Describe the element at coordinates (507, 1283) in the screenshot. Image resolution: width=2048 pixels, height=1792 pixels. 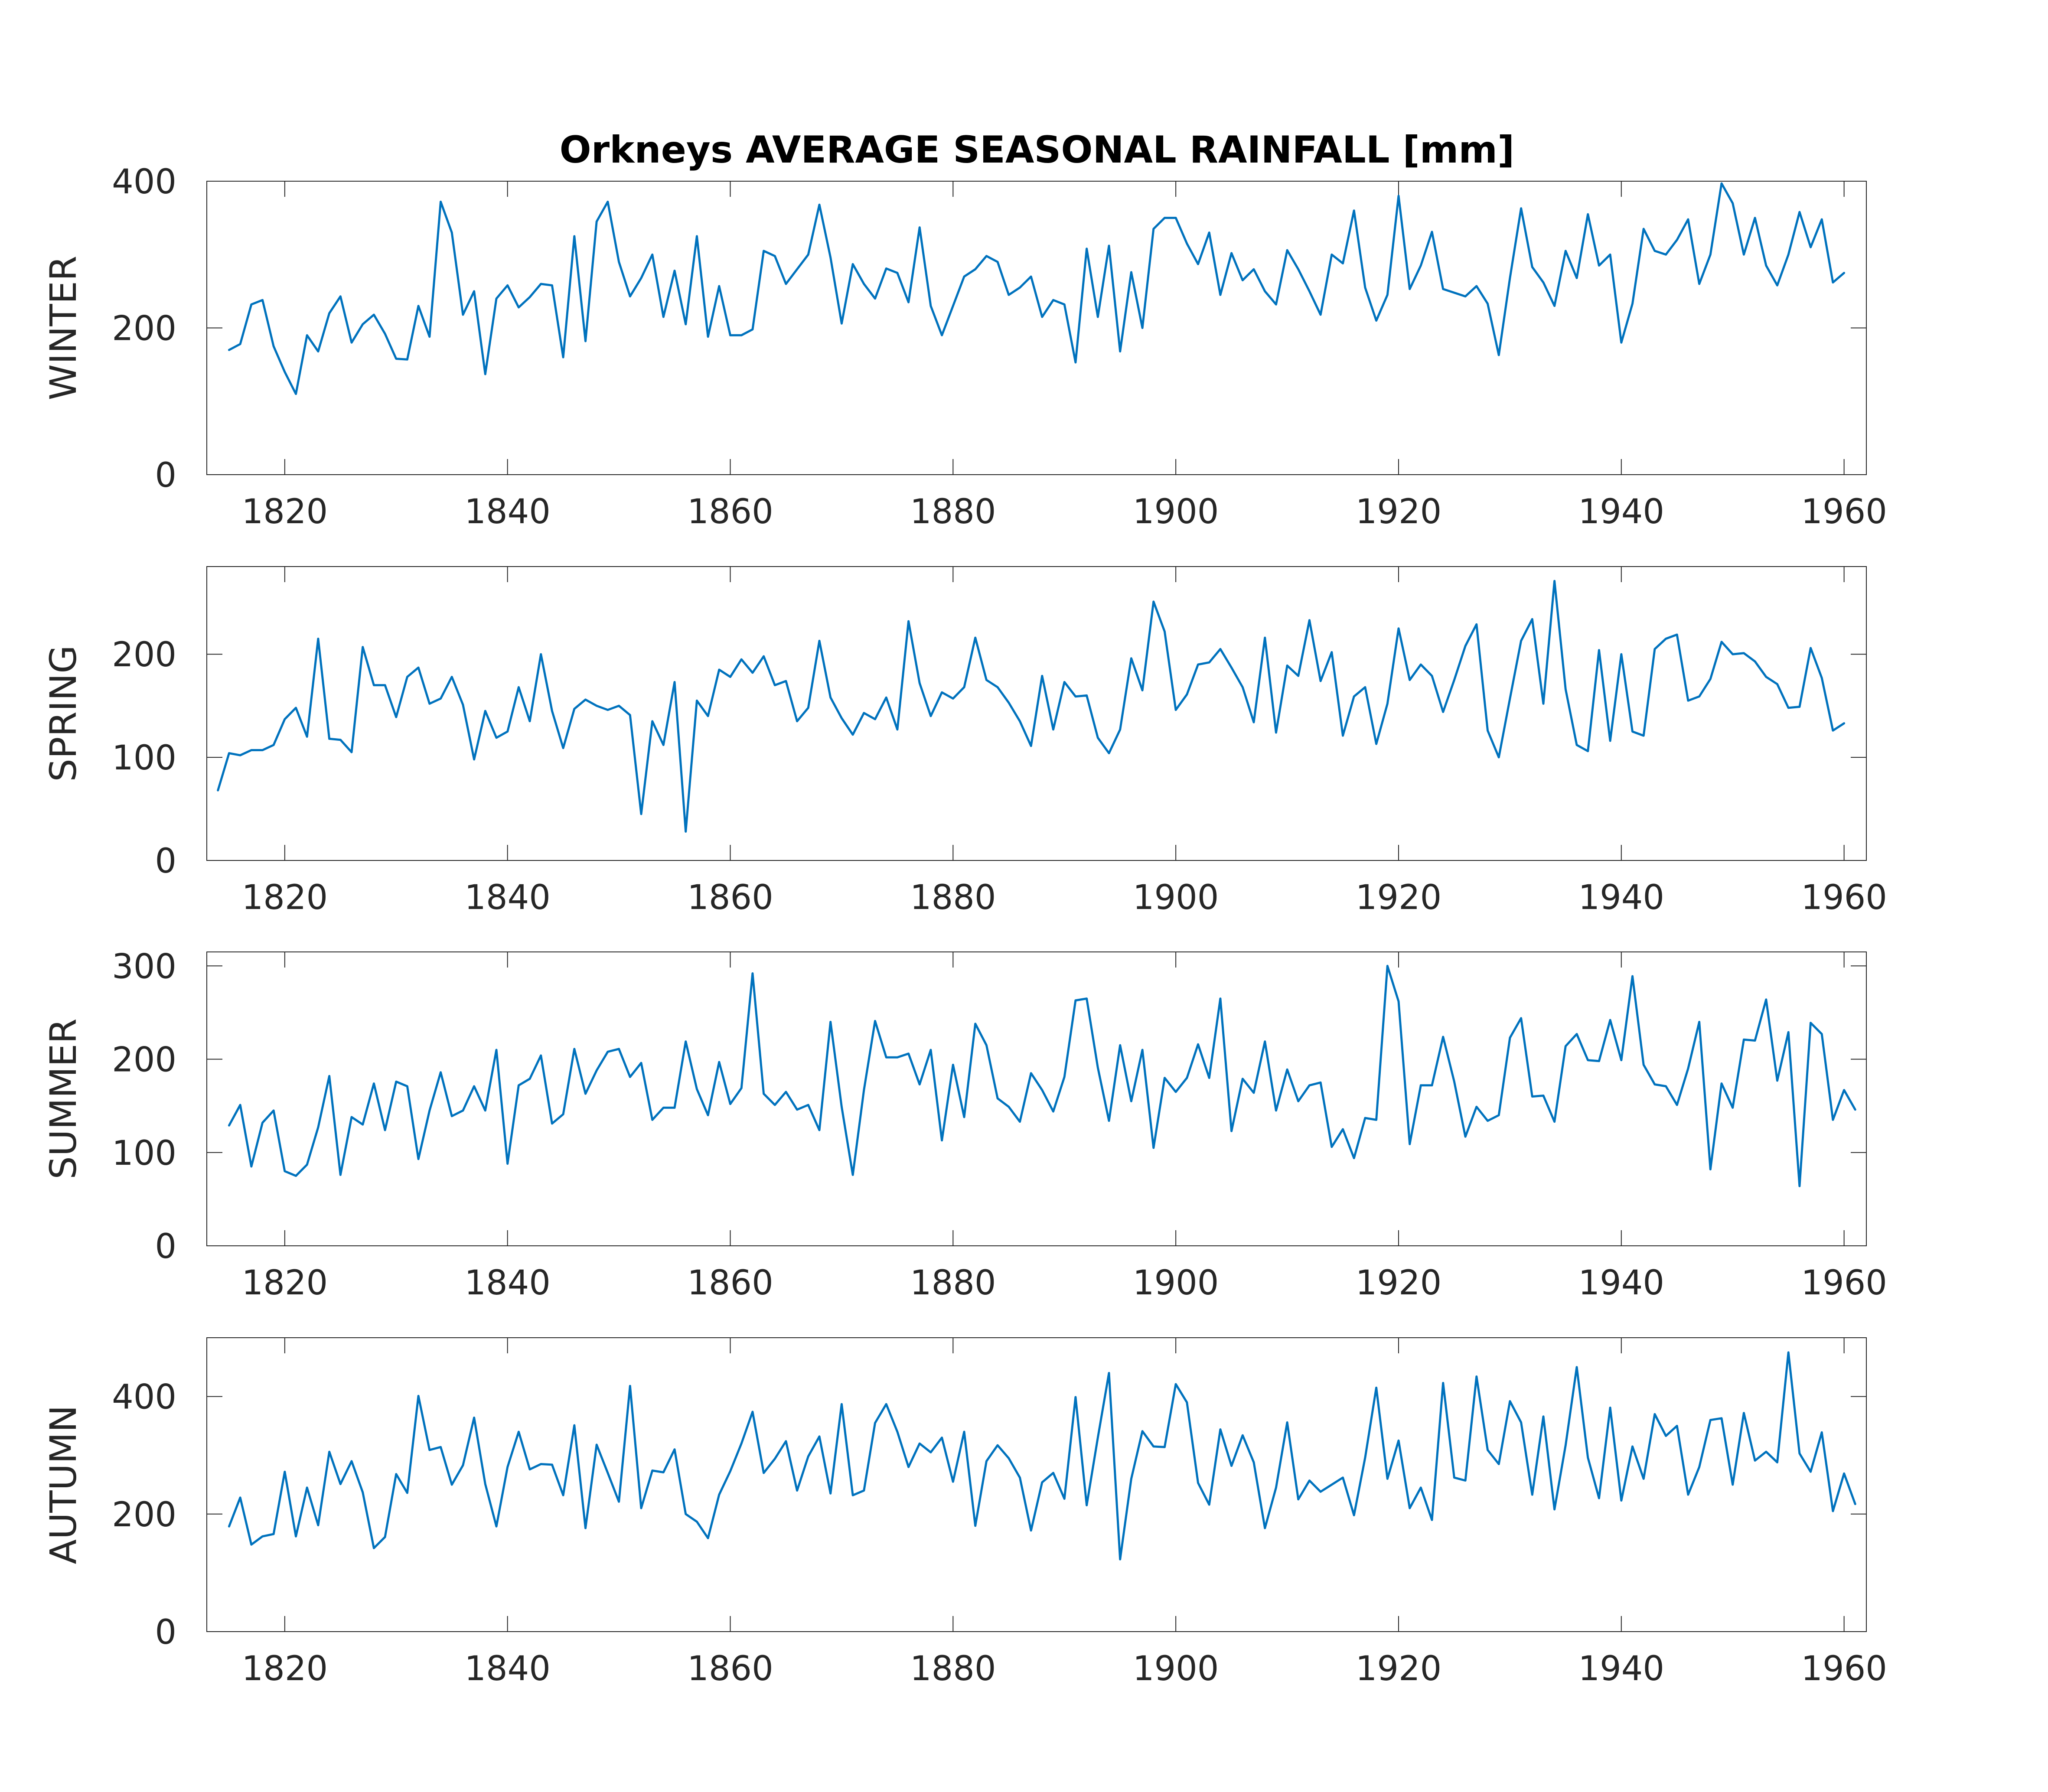
I see `x-tick-label-summer: 1840` at that location.